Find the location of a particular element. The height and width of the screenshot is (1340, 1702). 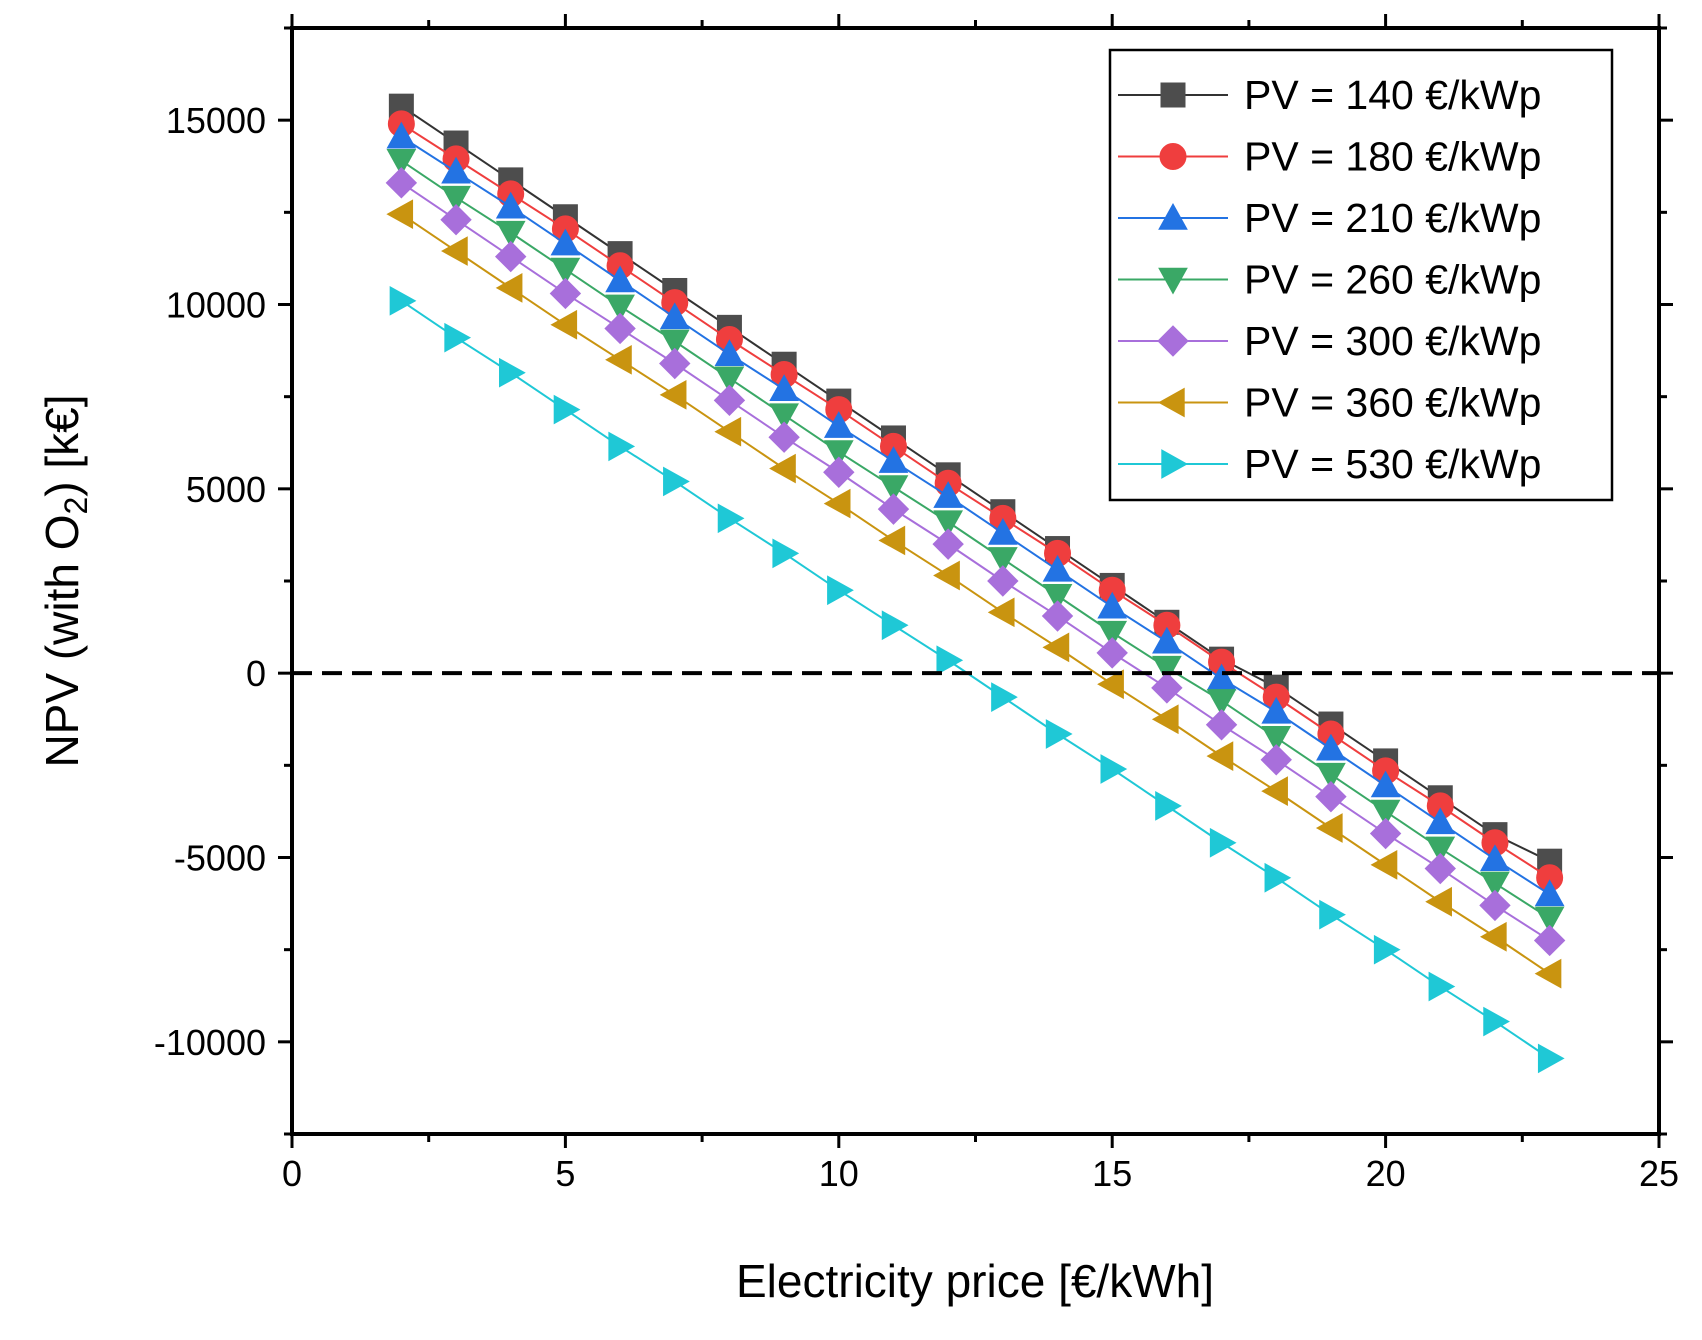

y-tick-label: -10000 is located at coordinates (210, 1042).